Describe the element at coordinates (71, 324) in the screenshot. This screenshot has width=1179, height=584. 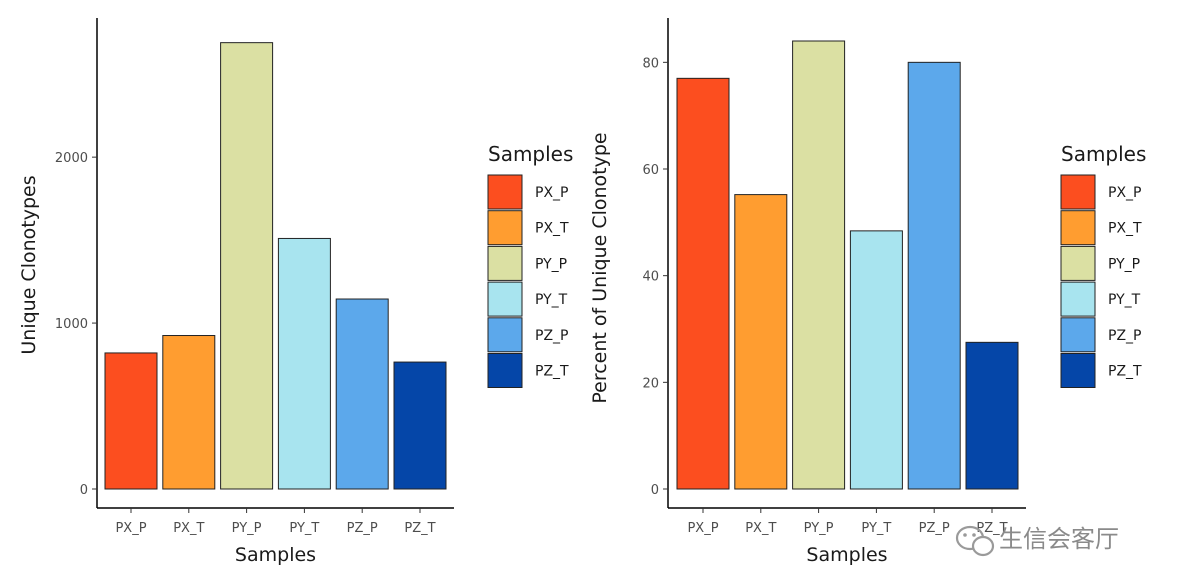
I see `y-tick-label: 1000` at that location.